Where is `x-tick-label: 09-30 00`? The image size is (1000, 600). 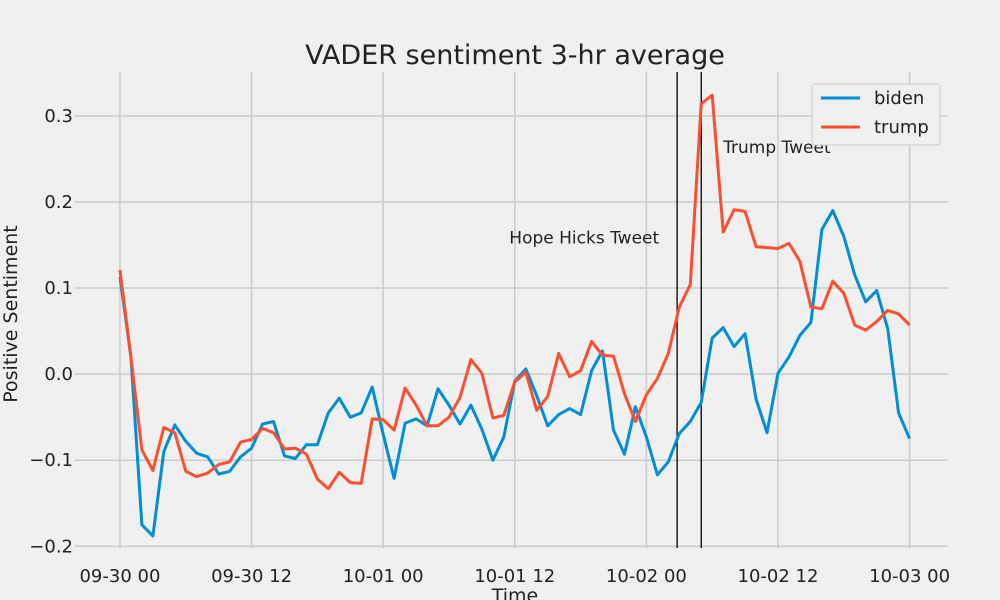 x-tick-label: 09-30 00 is located at coordinates (119, 576).